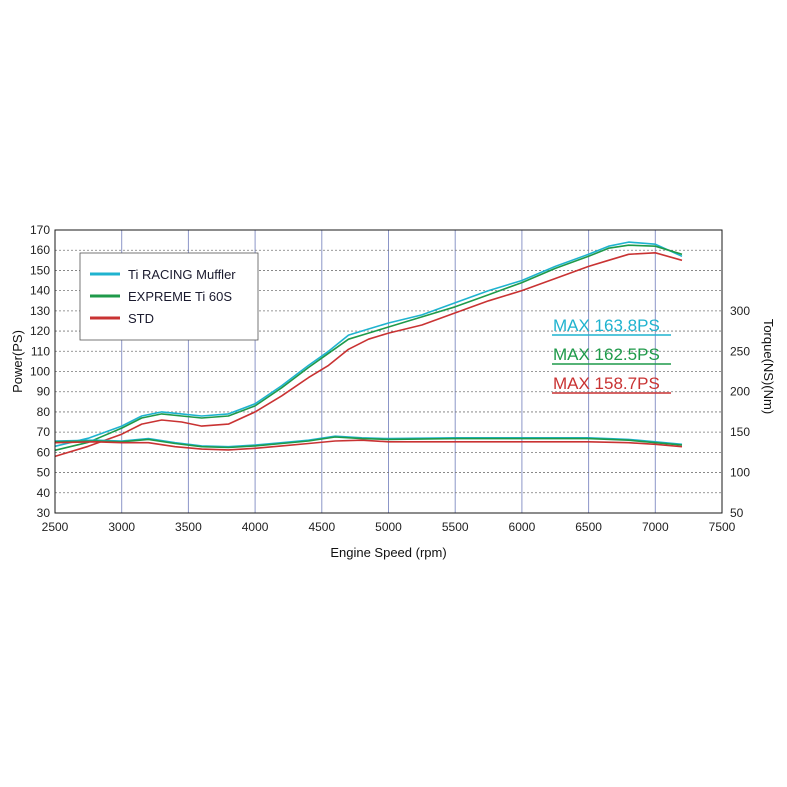  What do you see at coordinates (40, 291) in the screenshot?
I see `y-tick-140: 140` at bounding box center [40, 291].